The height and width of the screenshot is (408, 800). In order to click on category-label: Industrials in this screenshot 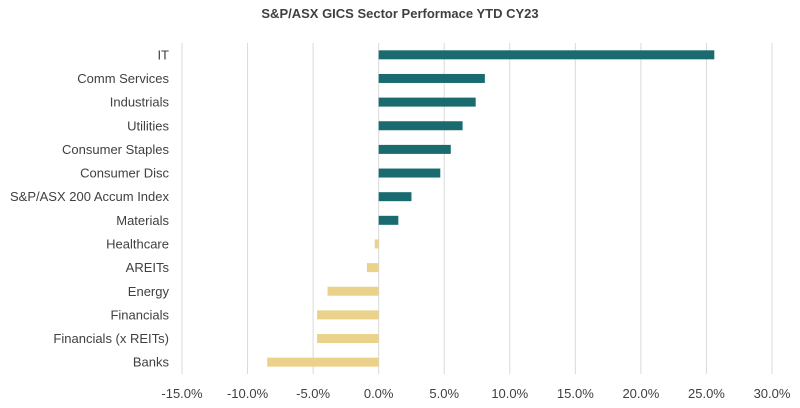, I will do `click(140, 102)`.